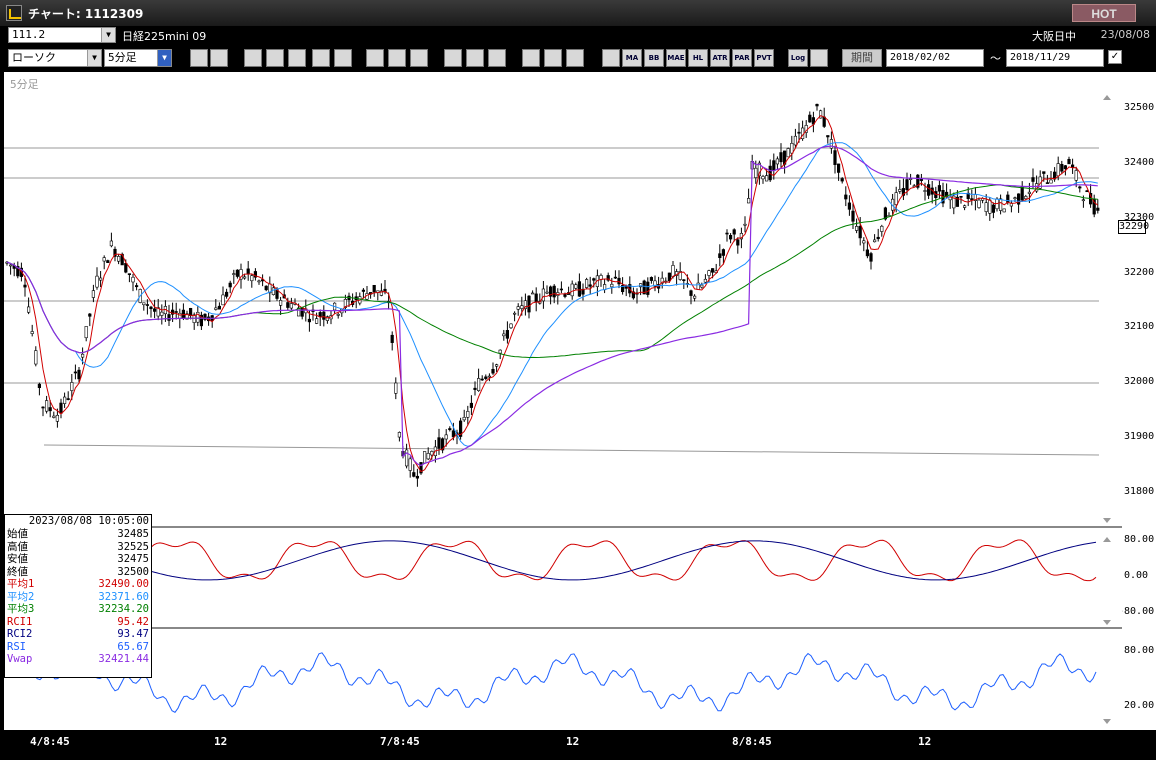 The width and height of the screenshot is (1156, 760). What do you see at coordinates (571, 450) in the screenshot?
I see `horizontal-line` at bounding box center [571, 450].